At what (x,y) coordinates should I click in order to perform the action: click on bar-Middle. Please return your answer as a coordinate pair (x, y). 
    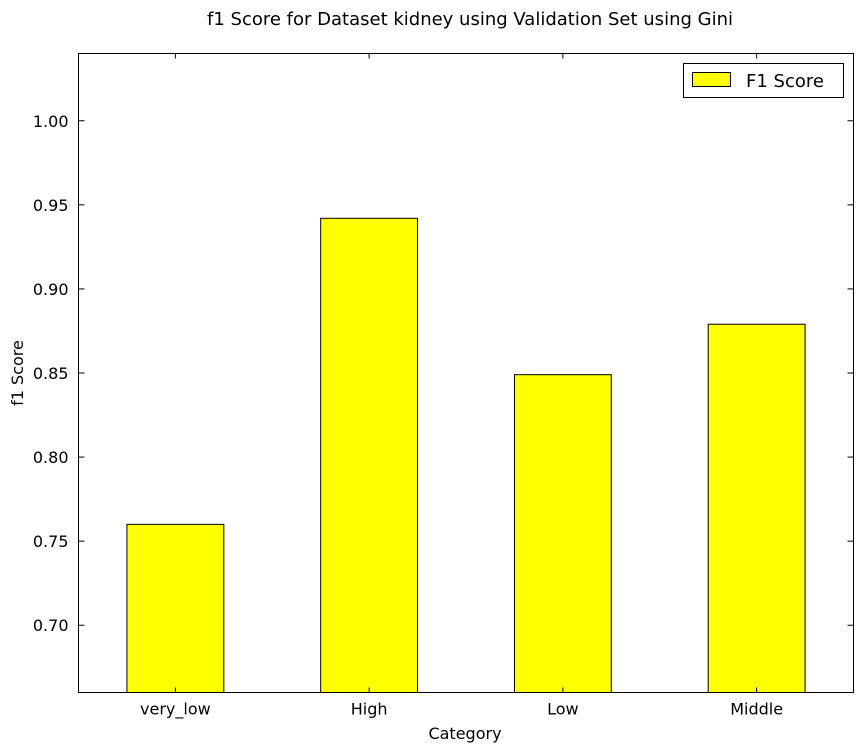
    Looking at the image, I should click on (756, 508).